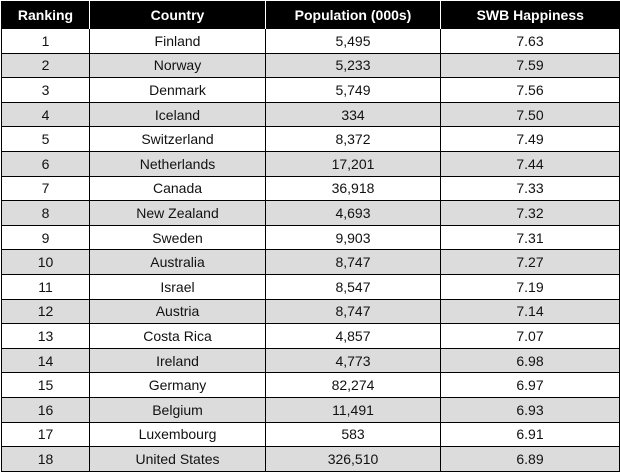  I want to click on cell-country: Finland, so click(177, 41).